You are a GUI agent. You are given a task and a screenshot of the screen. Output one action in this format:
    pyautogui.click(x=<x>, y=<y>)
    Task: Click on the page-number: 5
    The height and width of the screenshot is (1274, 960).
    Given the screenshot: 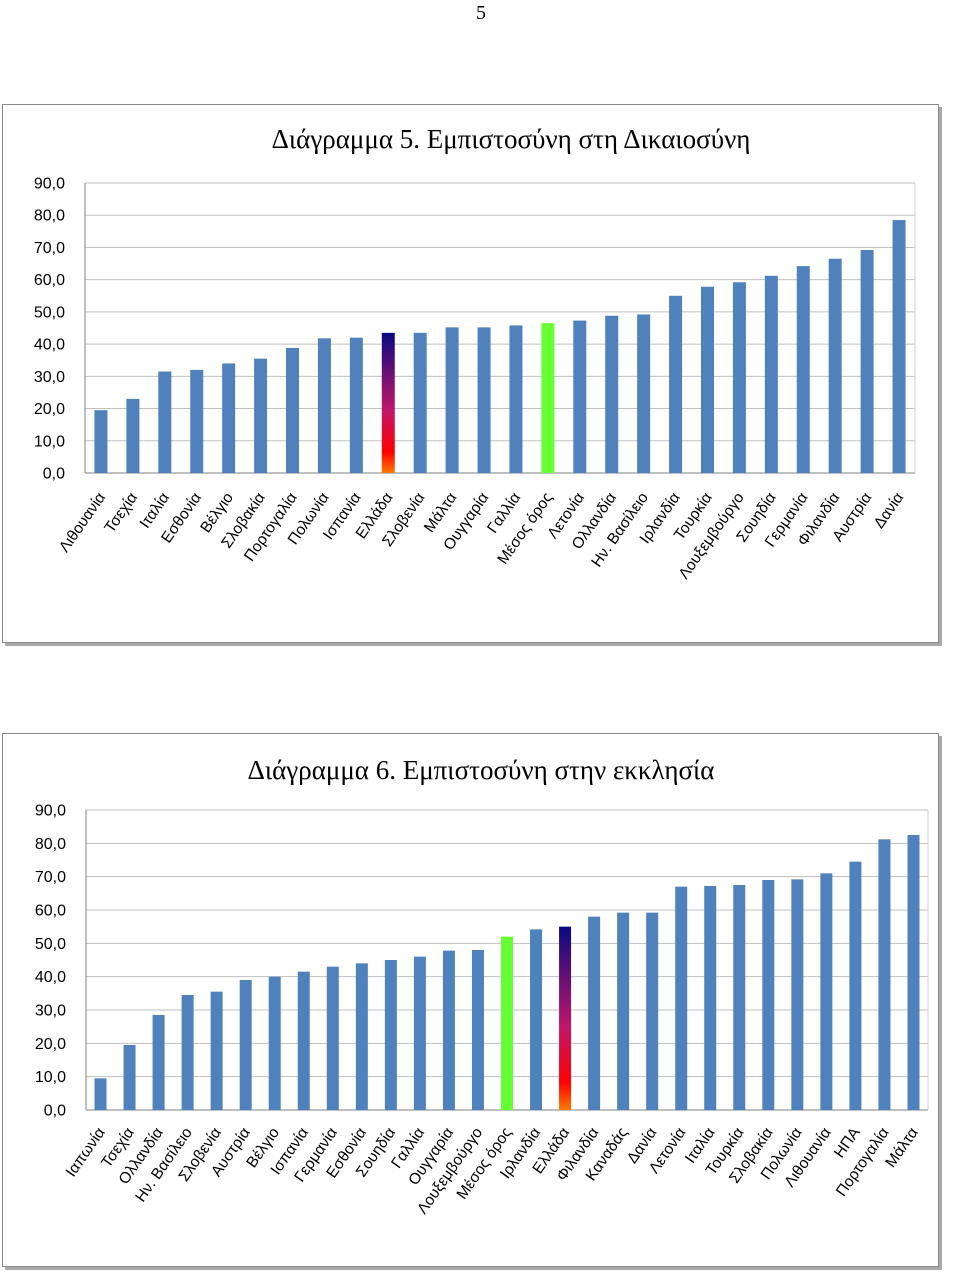 What is the action you would take?
    pyautogui.click(x=481, y=13)
    